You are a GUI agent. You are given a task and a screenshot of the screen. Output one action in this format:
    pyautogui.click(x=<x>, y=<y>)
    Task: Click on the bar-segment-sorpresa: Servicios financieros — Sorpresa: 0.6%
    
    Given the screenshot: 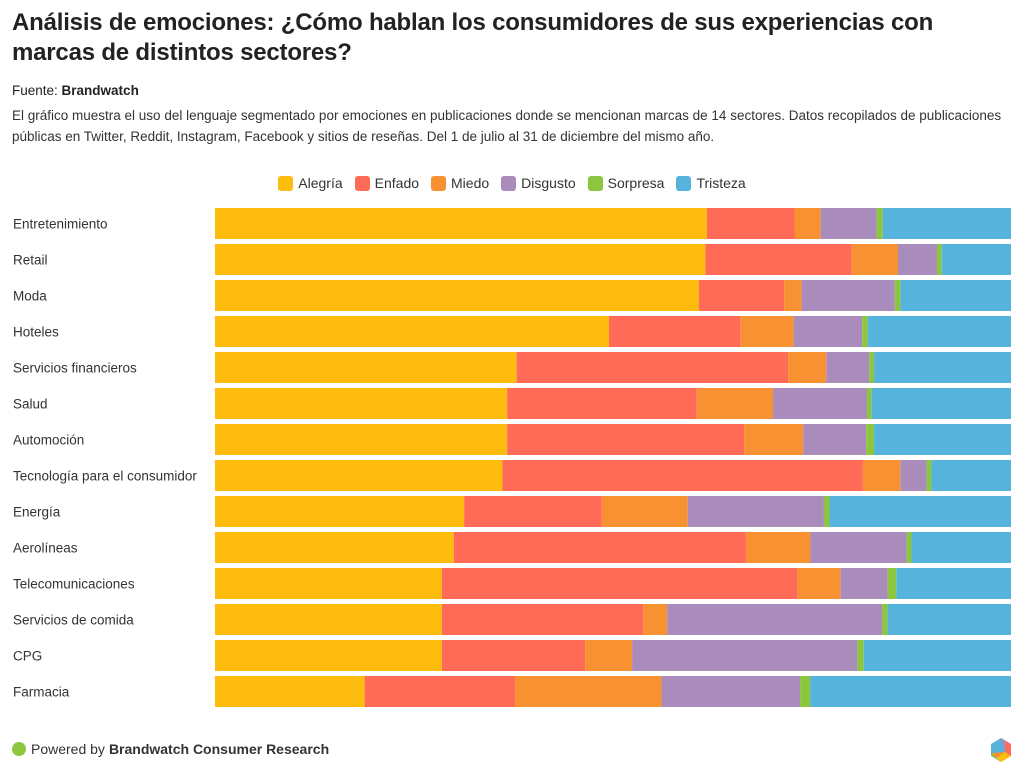 What is the action you would take?
    pyautogui.click(x=872, y=367)
    